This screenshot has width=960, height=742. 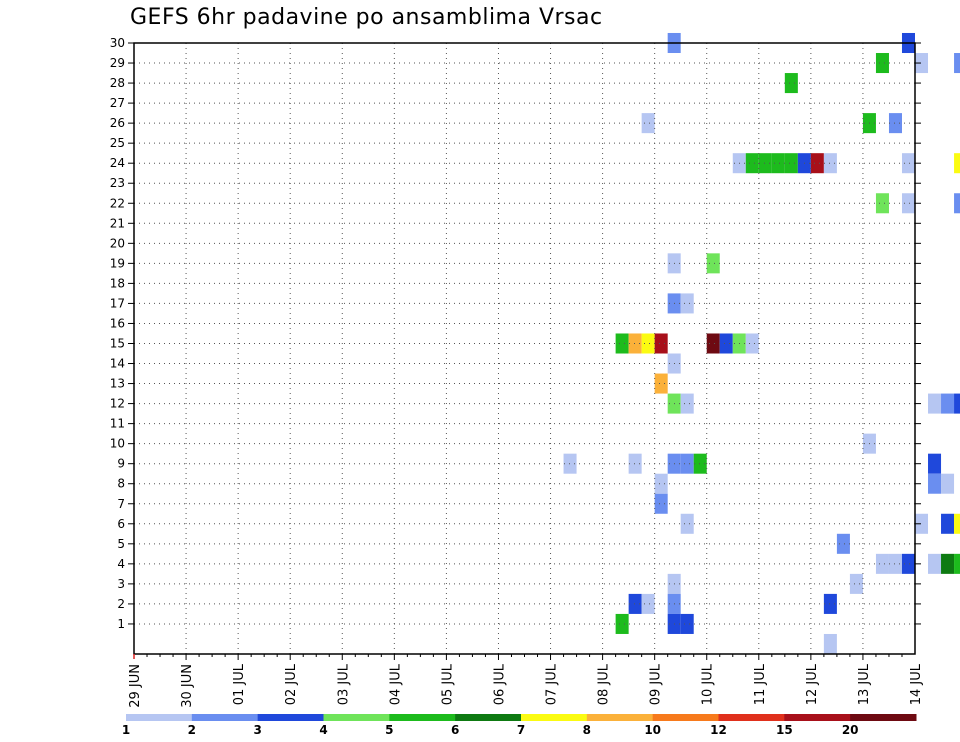 I want to click on y-tick-label: 13, so click(x=117, y=384).